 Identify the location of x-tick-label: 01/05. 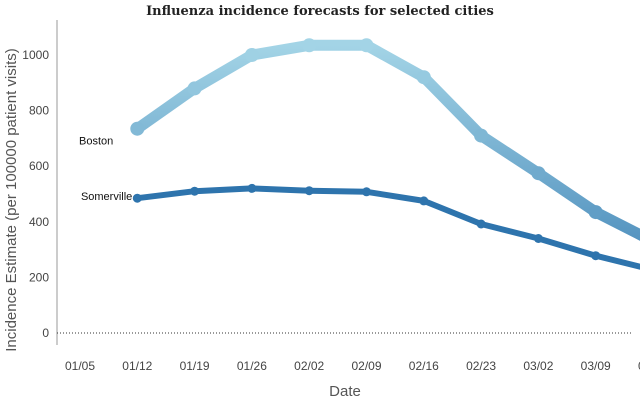
(80, 366).